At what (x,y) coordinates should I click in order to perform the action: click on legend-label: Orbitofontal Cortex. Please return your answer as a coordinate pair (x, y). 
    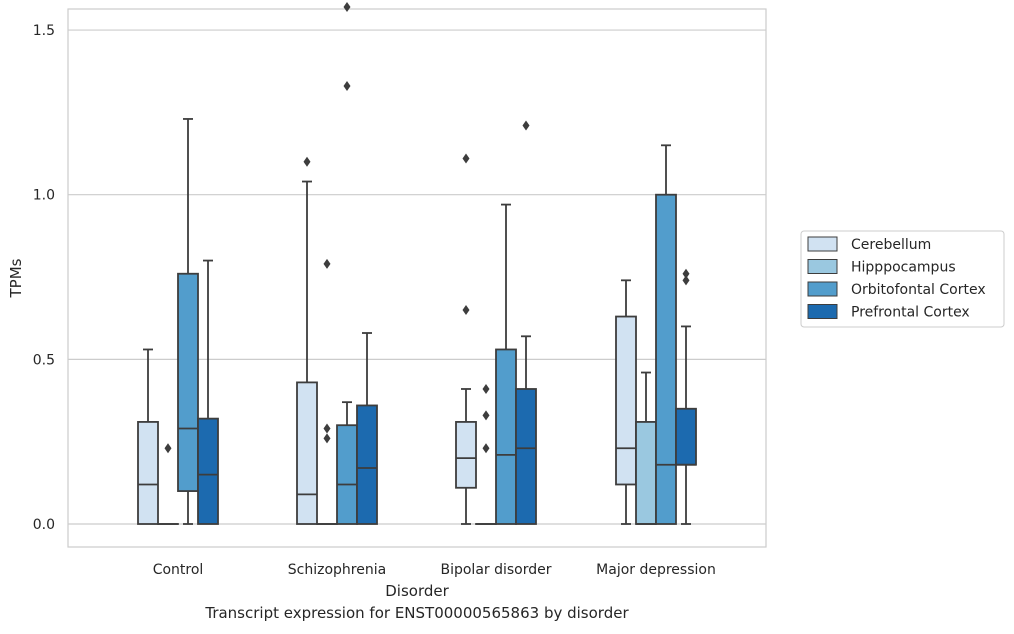
    Looking at the image, I should click on (918, 290).